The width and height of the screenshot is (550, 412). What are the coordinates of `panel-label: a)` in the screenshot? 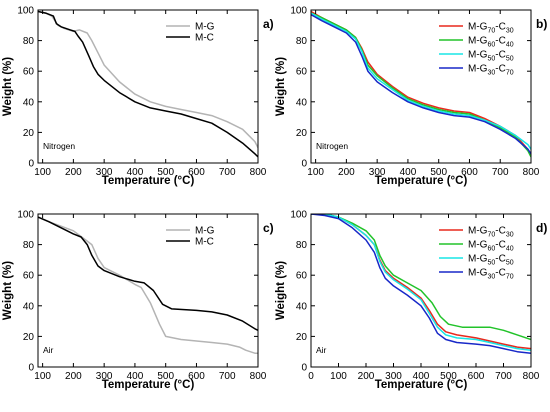 It's located at (268, 24).